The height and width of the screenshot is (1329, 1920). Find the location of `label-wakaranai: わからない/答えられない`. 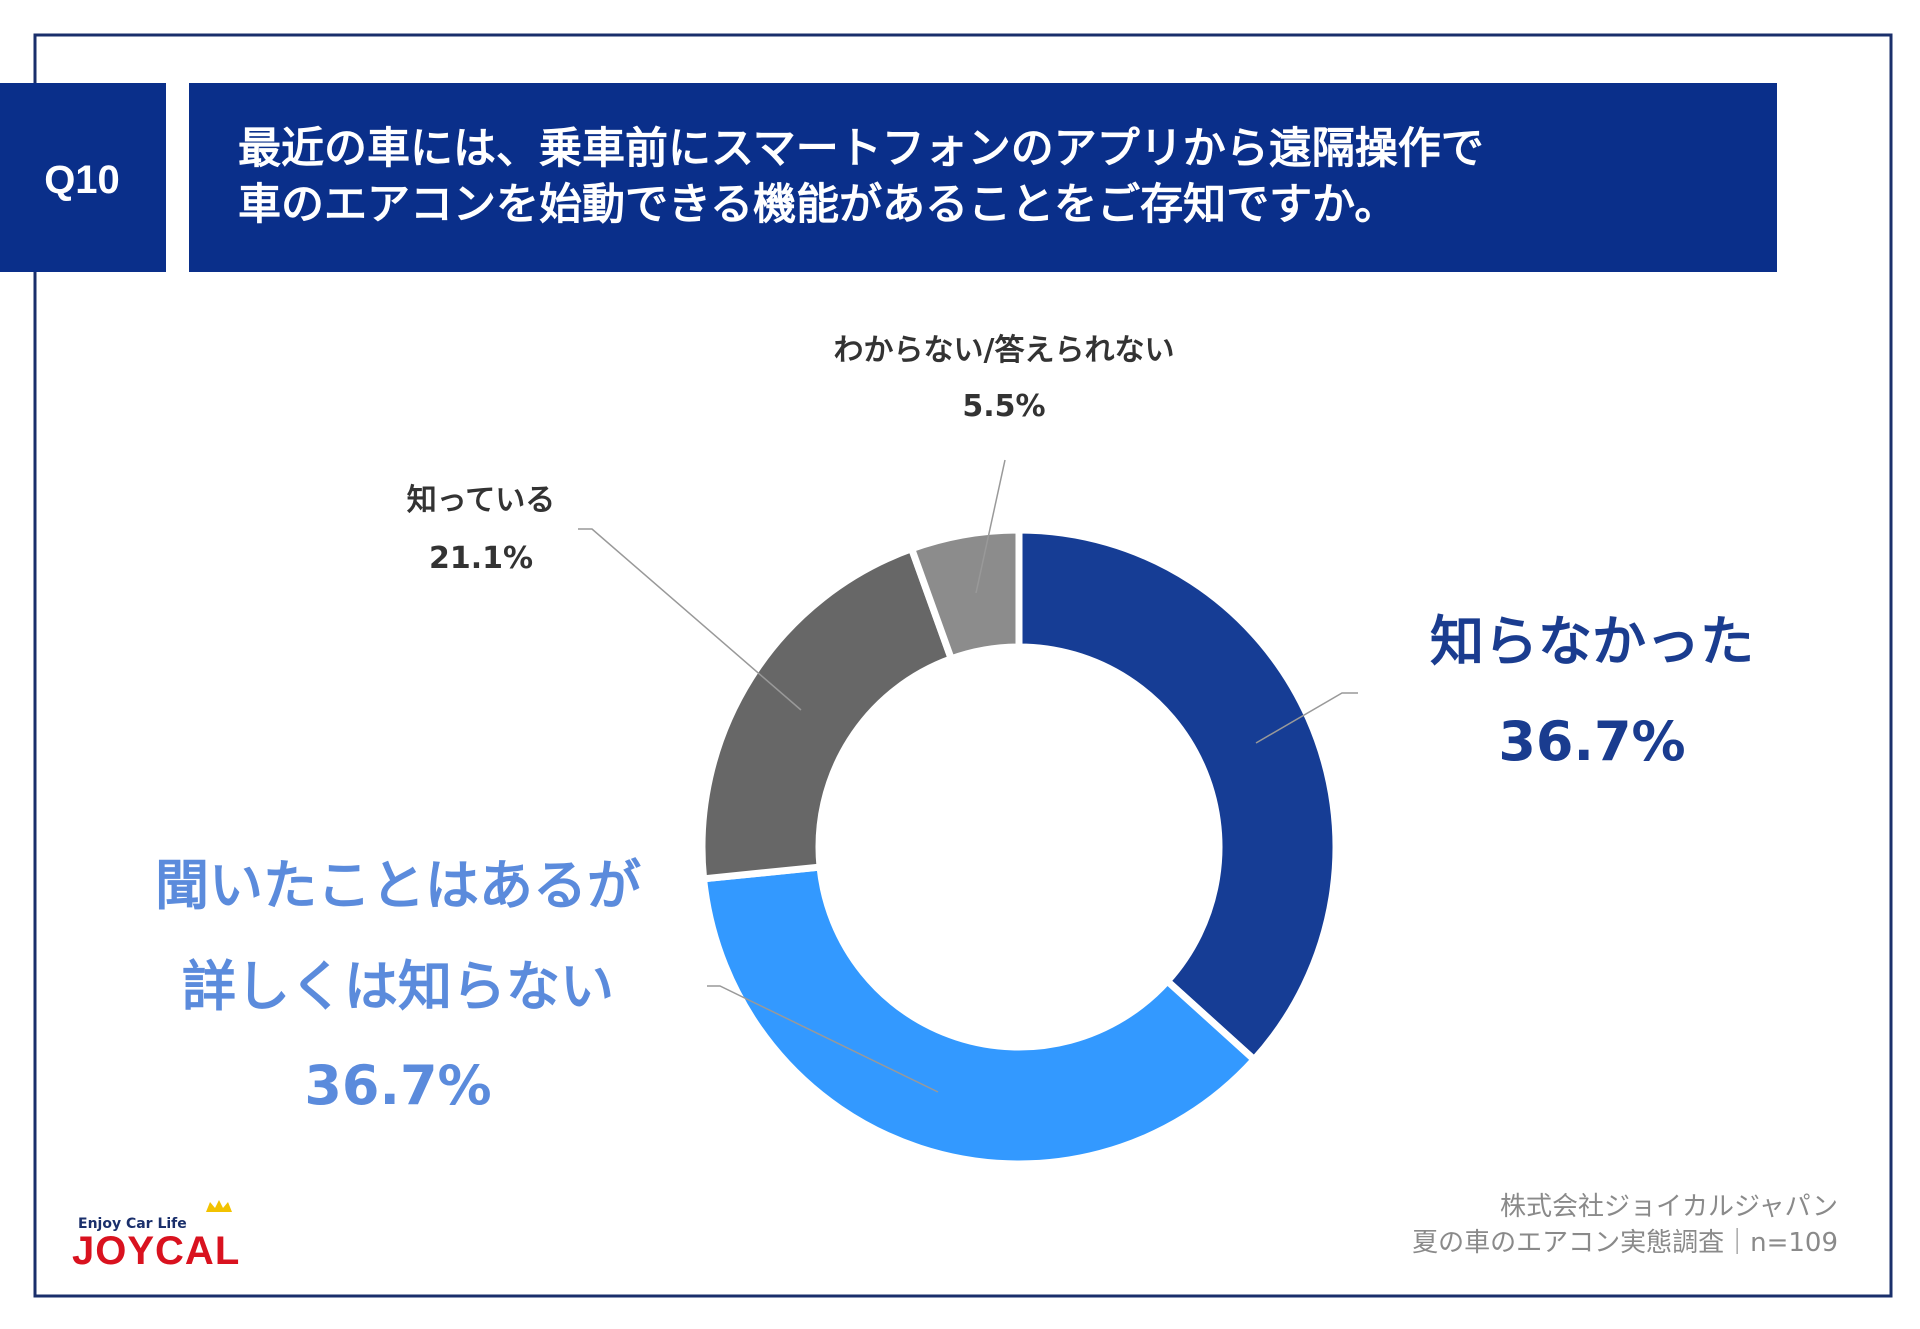

label-wakaranai: わからない/答えられない is located at coordinates (1004, 350).